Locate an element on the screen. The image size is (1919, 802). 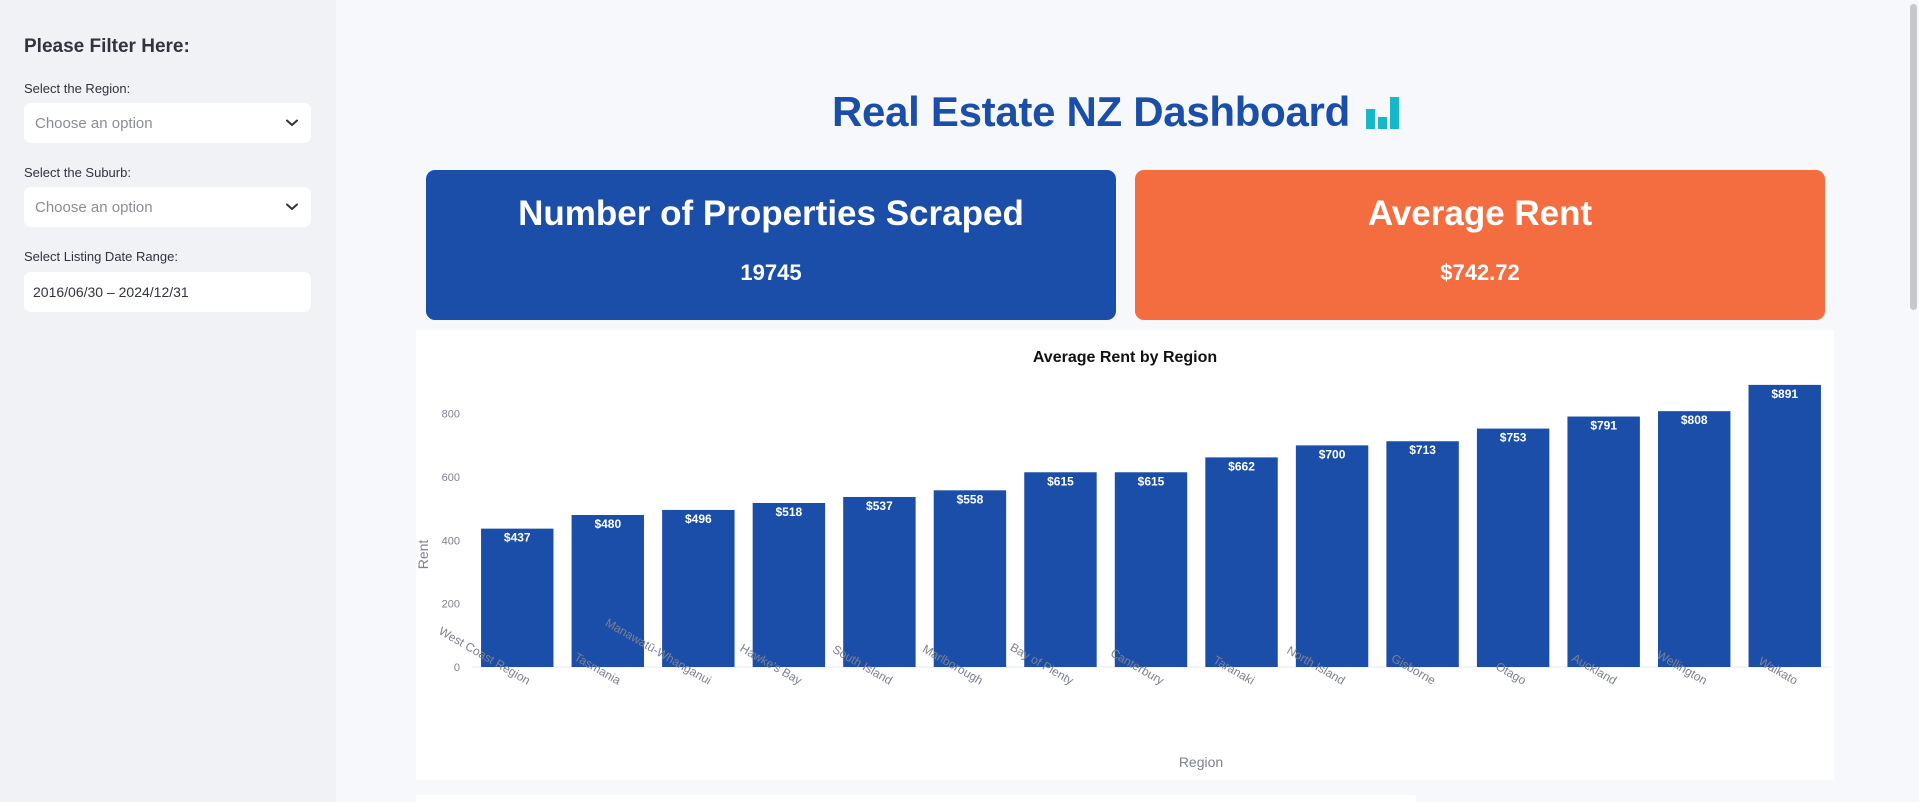
y-tick-label: 800 is located at coordinates (451, 415).